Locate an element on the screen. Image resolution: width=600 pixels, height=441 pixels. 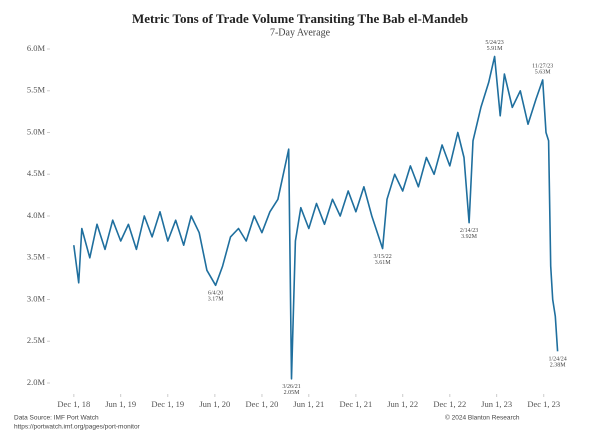
x-tick-label: Jun 1, 21 is located at coordinates (308, 404).